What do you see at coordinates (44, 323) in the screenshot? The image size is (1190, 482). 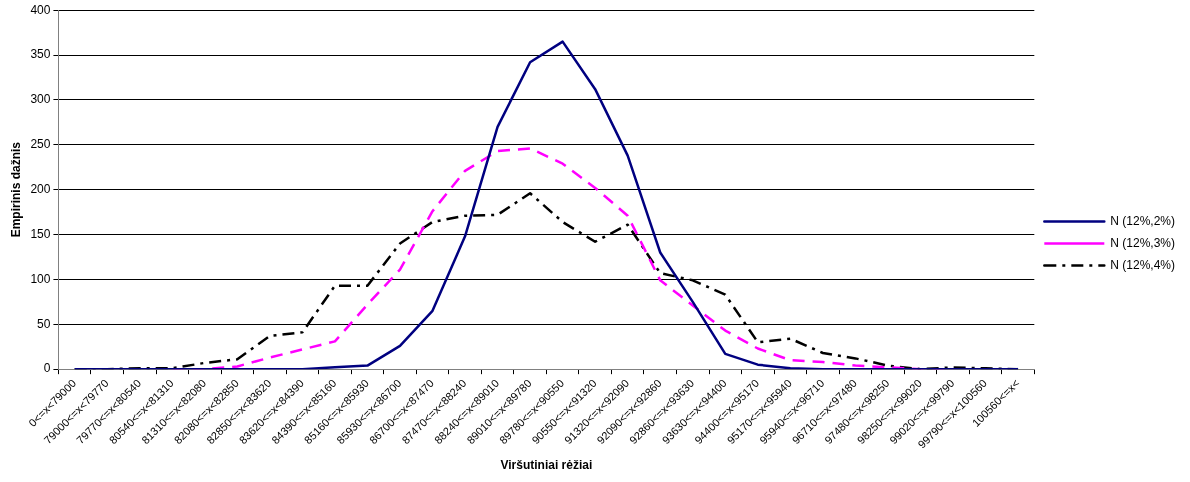 I see `y-tick-label: 50` at bounding box center [44, 323].